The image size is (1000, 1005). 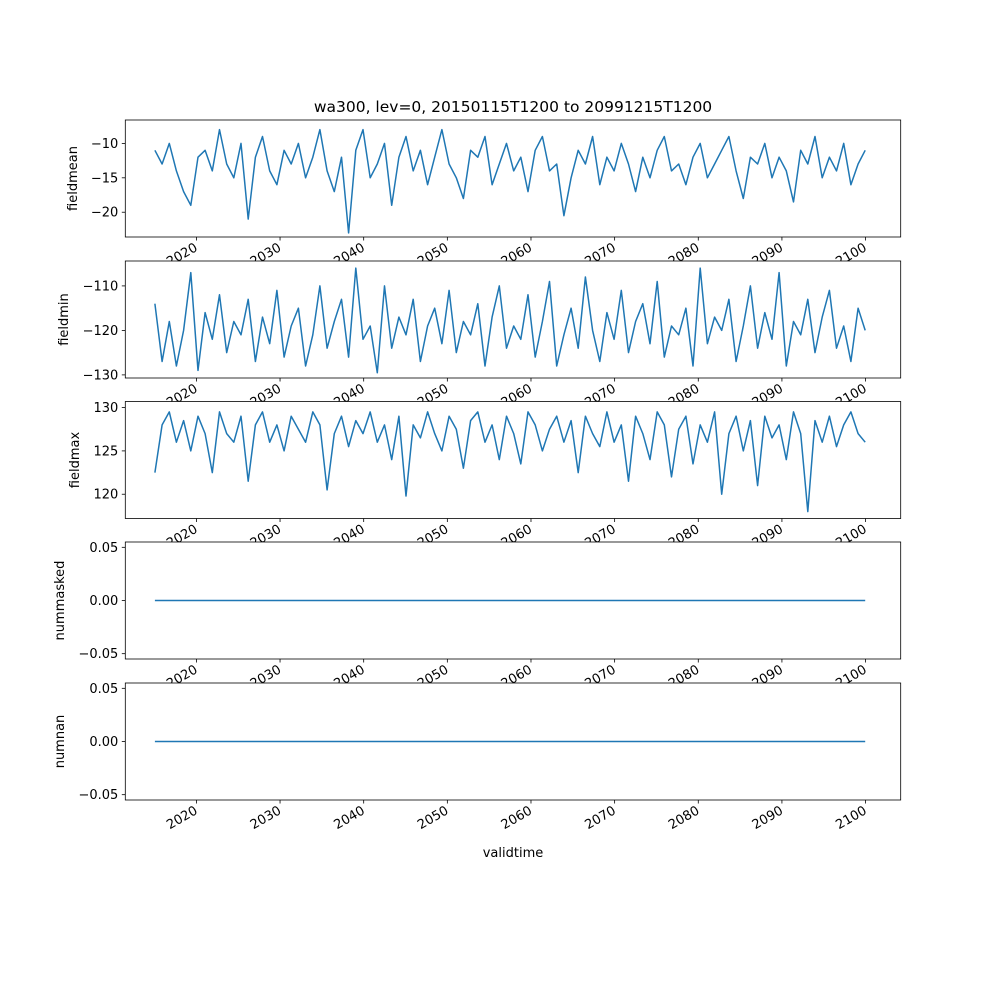 I want to click on series-line-fieldmax, so click(x=510, y=462).